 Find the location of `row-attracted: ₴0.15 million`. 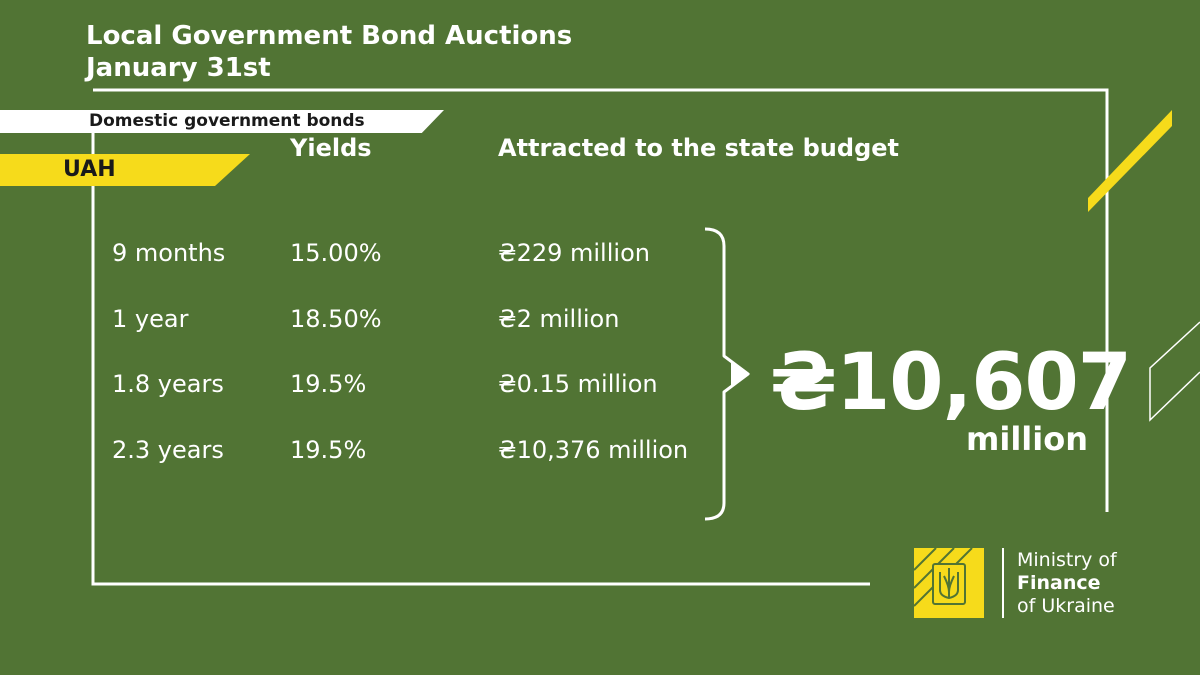

row-attracted: ₴0.15 million is located at coordinates (578, 384).